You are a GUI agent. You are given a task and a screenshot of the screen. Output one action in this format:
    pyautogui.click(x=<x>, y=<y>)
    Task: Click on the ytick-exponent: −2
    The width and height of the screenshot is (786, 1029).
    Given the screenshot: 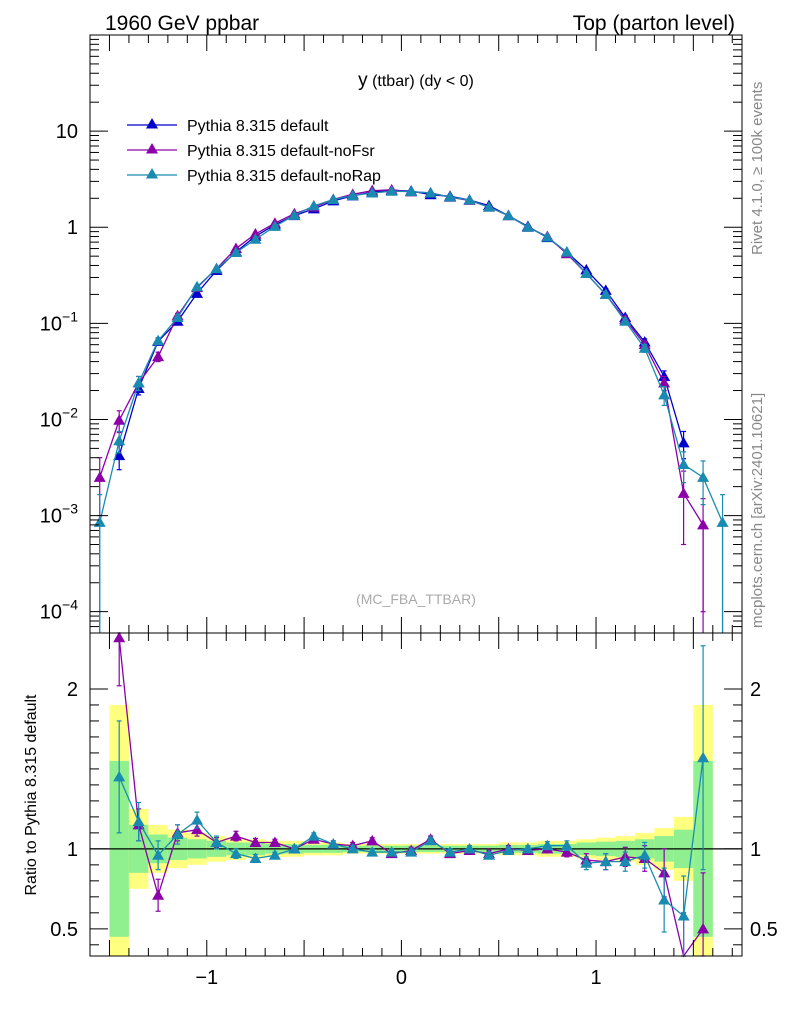 What is the action you would take?
    pyautogui.click(x=70, y=412)
    